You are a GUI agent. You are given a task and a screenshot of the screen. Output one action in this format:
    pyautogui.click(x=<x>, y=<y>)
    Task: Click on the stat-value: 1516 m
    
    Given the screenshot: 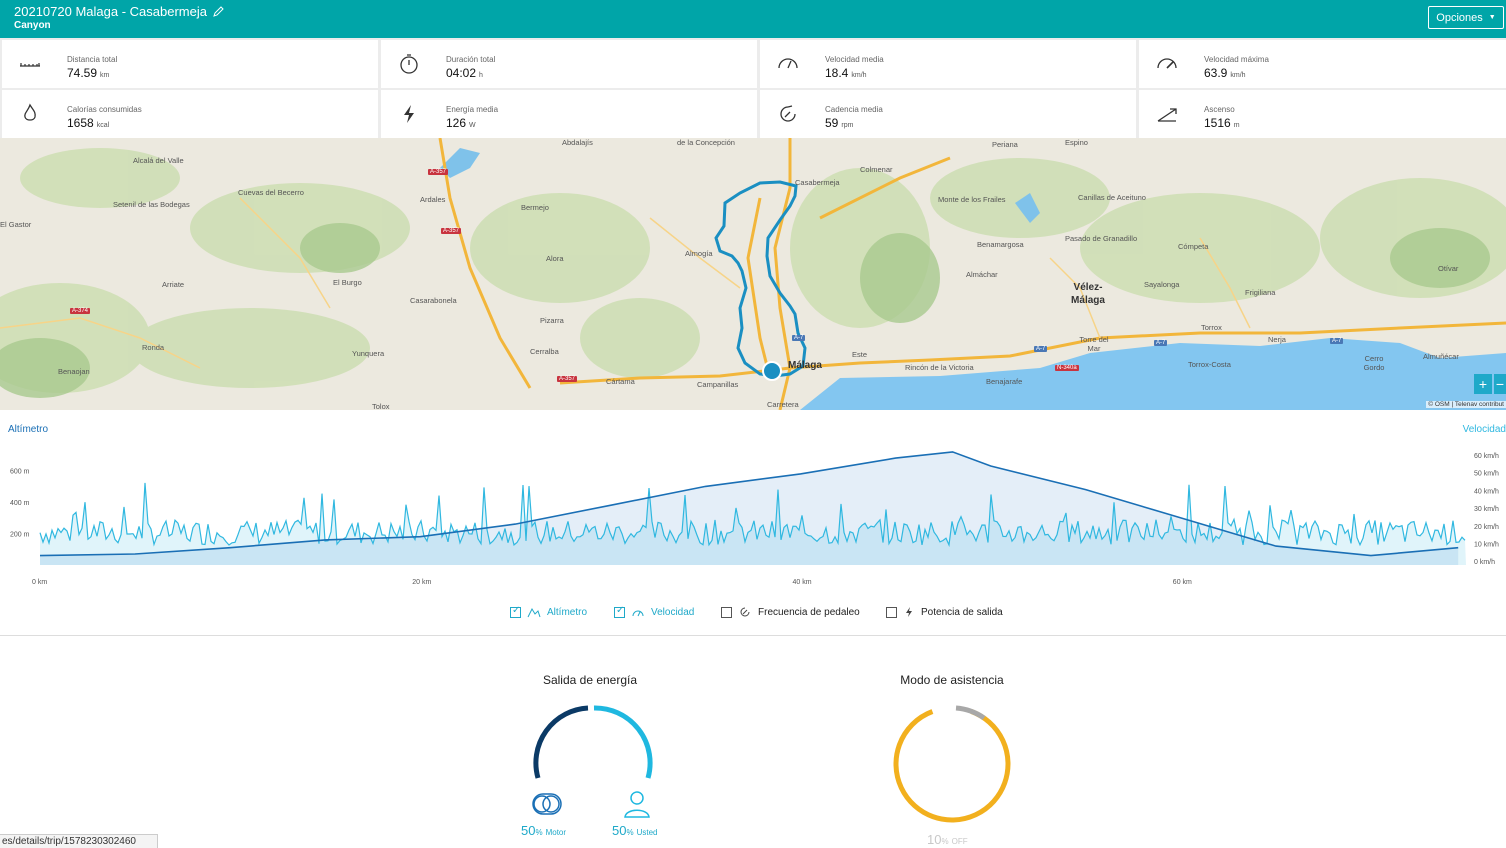 What is the action you would take?
    pyautogui.click(x=1222, y=123)
    